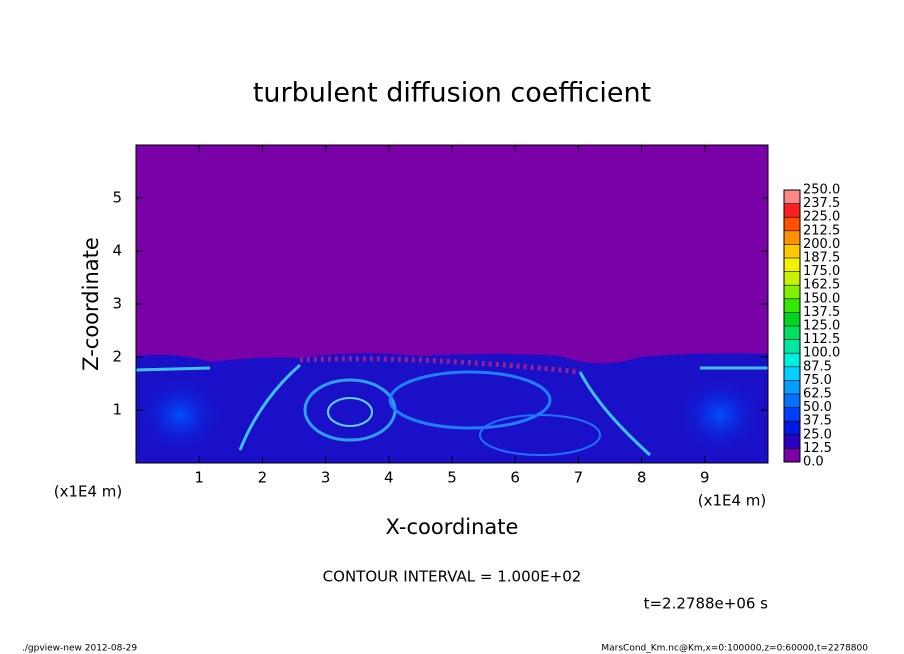 The height and width of the screenshot is (654, 904). Describe the element at coordinates (117, 357) in the screenshot. I see `y-tick-label: 2` at that location.